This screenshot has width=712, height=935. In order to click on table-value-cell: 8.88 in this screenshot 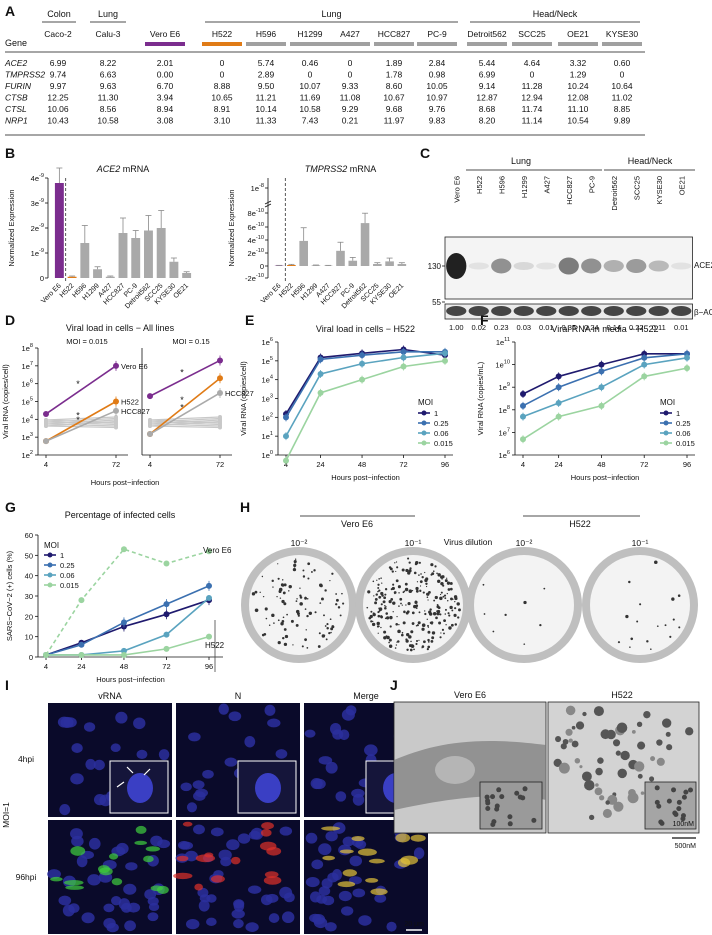, I will do `click(222, 86)`.